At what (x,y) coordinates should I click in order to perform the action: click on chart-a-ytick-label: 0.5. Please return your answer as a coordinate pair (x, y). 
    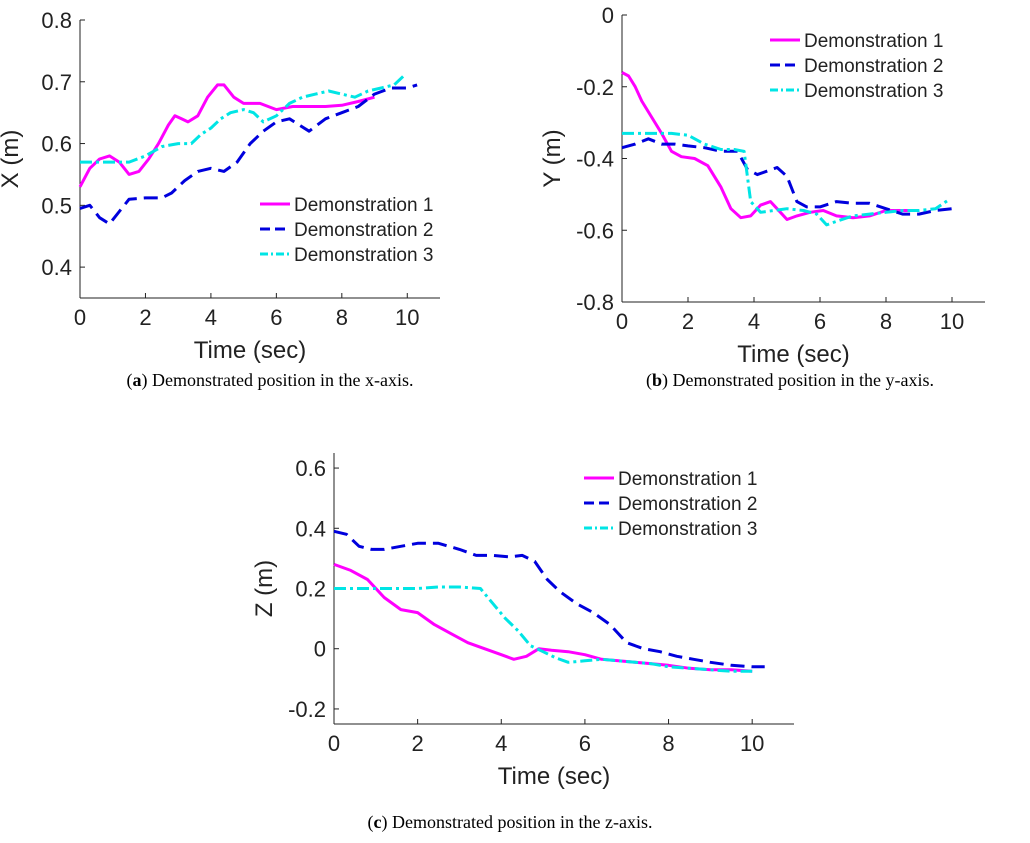
    Looking at the image, I should click on (56, 205).